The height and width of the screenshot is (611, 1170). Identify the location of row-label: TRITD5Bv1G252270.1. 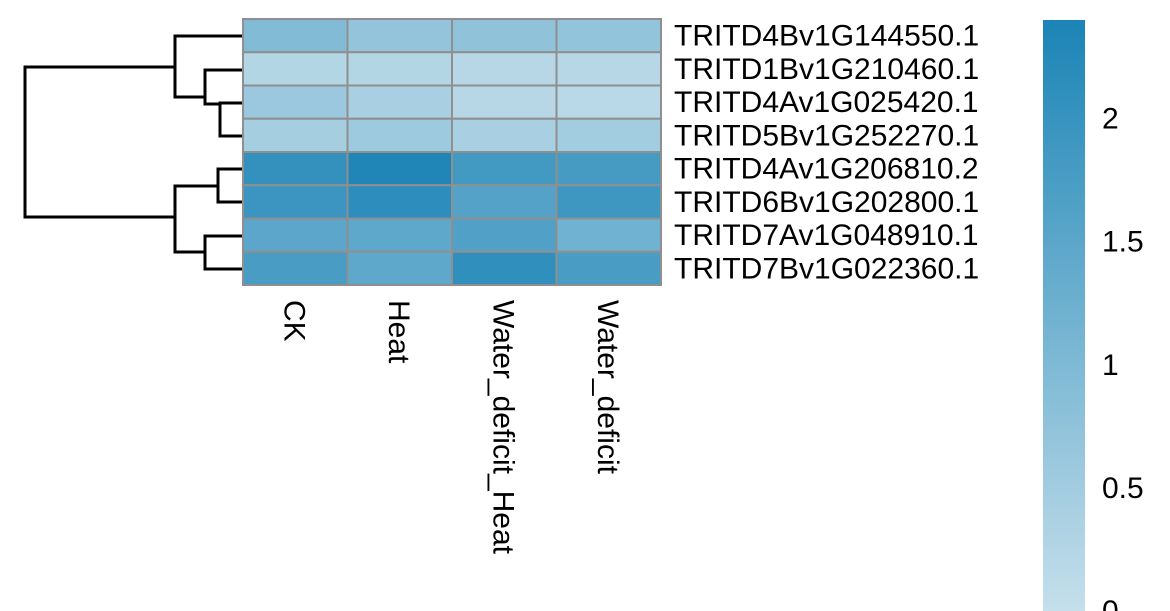
(826, 135).